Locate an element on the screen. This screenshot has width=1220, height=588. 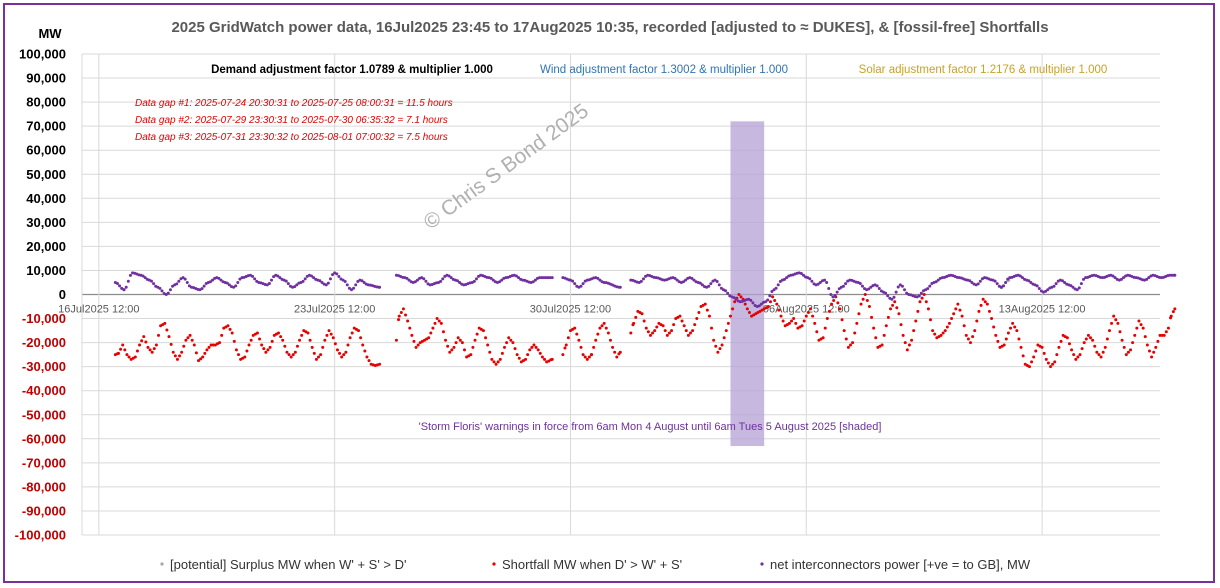
y-tick-label: -20,000 is located at coordinates (44, 342).